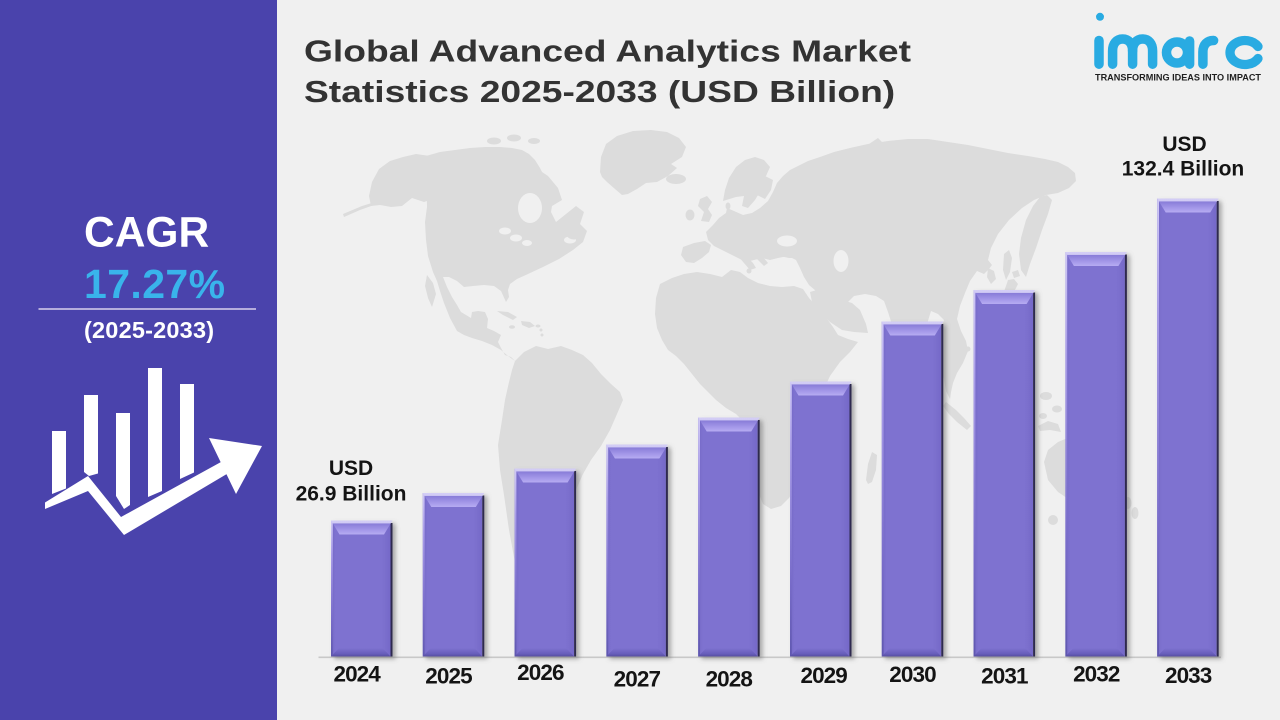 This screenshot has height=720, width=1280. Describe the element at coordinates (357, 673) in the screenshot. I see `svg-text: 2024` at that location.